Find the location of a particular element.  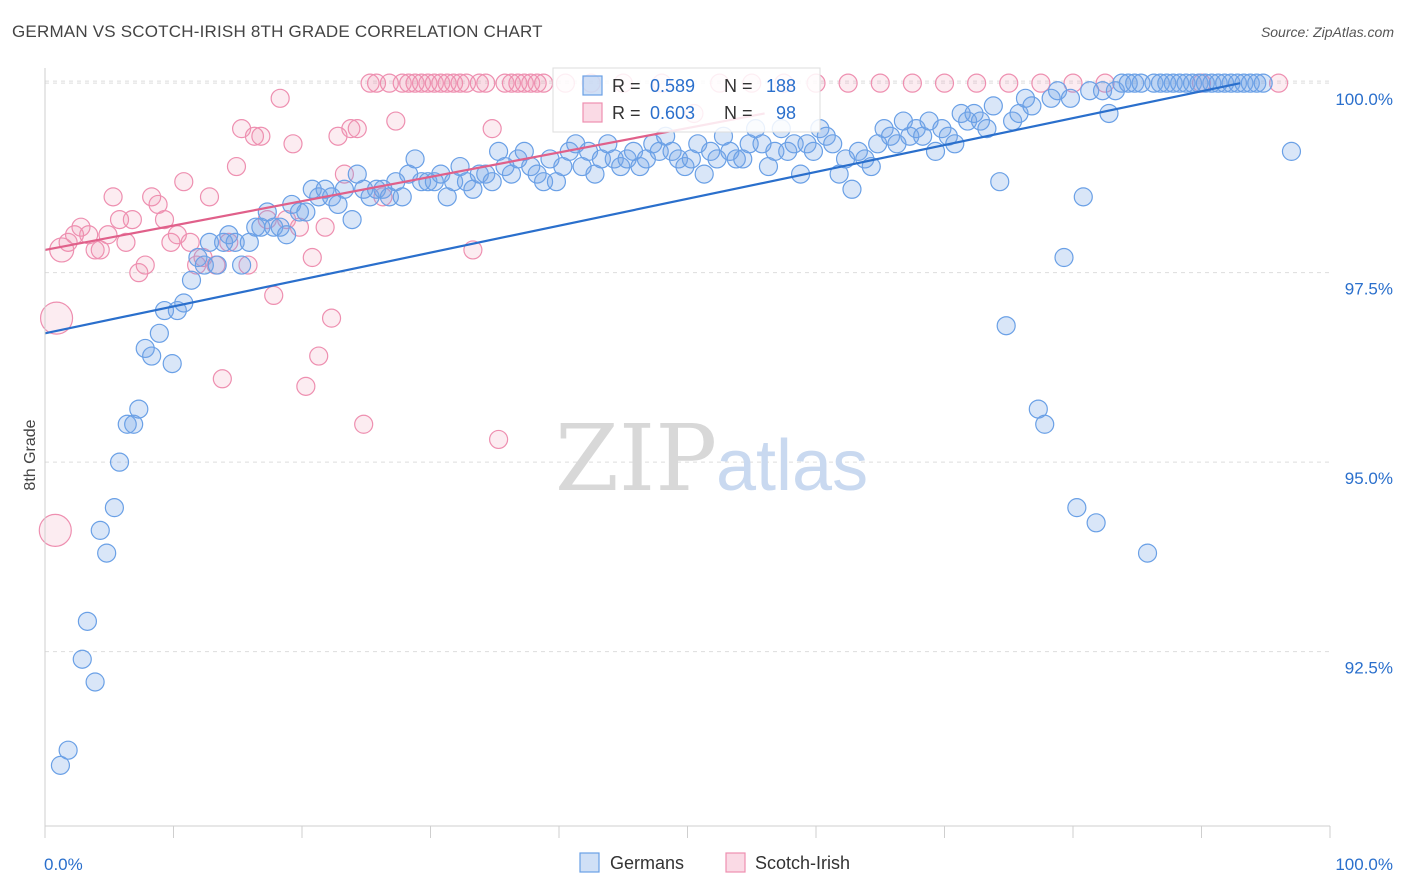

watermark-zip: ZIP is located at coordinates (636, 458).